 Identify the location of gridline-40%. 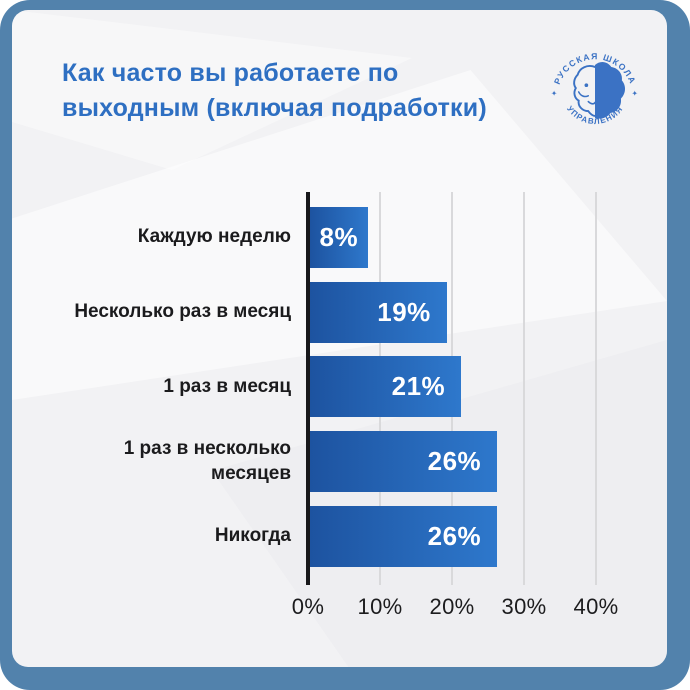
(596, 388).